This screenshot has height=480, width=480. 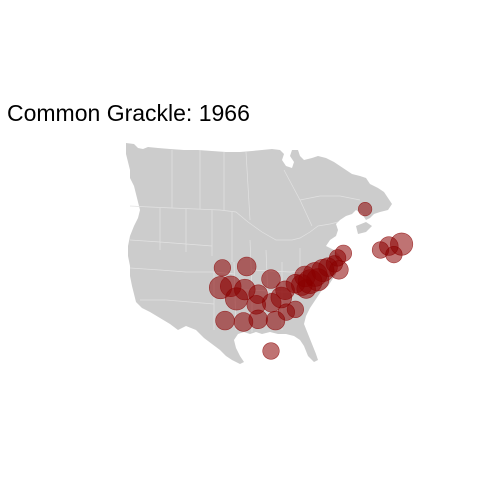 What do you see at coordinates (364, 228) in the screenshot?
I see `nova-scotia-shape` at bounding box center [364, 228].